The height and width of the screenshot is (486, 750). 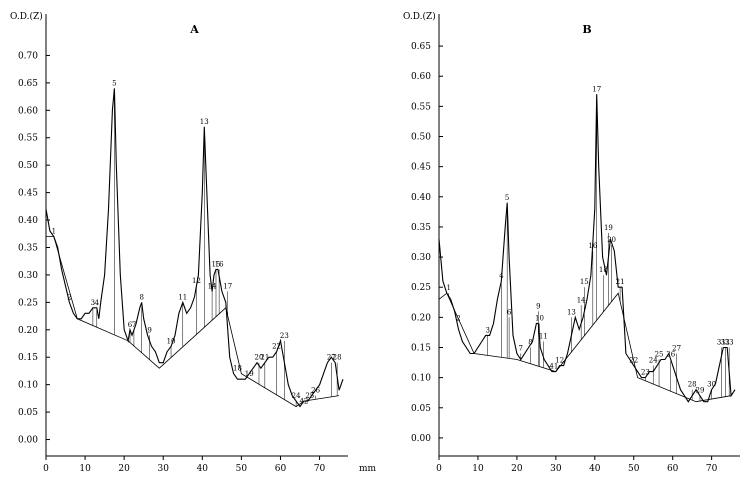 What do you see at coordinates (634, 469) in the screenshot?
I see `chart-1-x-tick-label: 50` at bounding box center [634, 469].